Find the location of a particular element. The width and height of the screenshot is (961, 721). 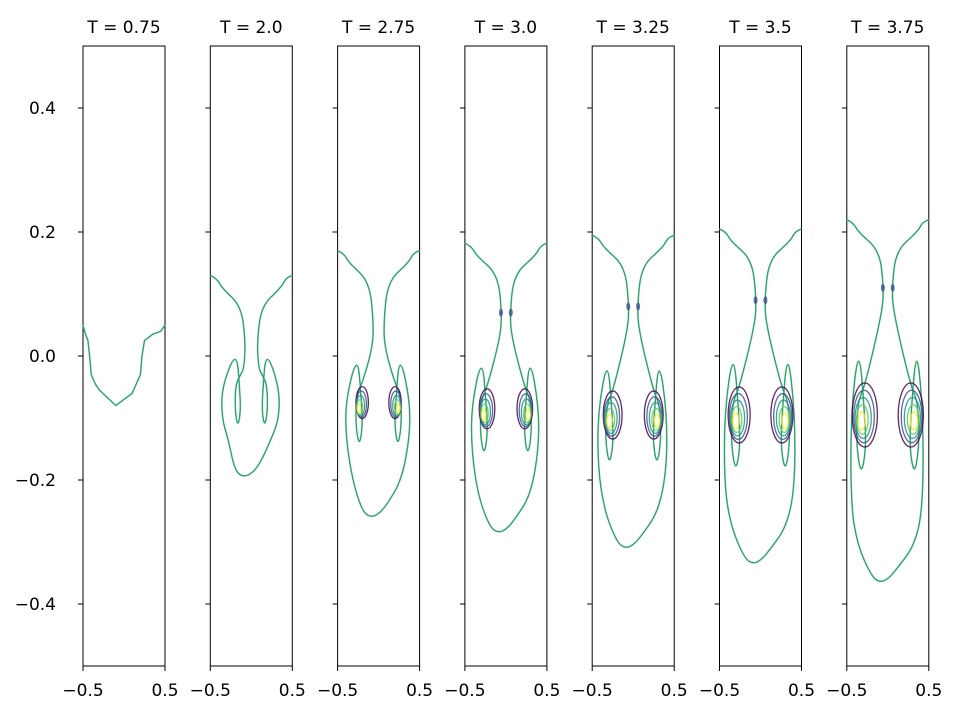

y-tick-label: 0.2 is located at coordinates (42, 233).